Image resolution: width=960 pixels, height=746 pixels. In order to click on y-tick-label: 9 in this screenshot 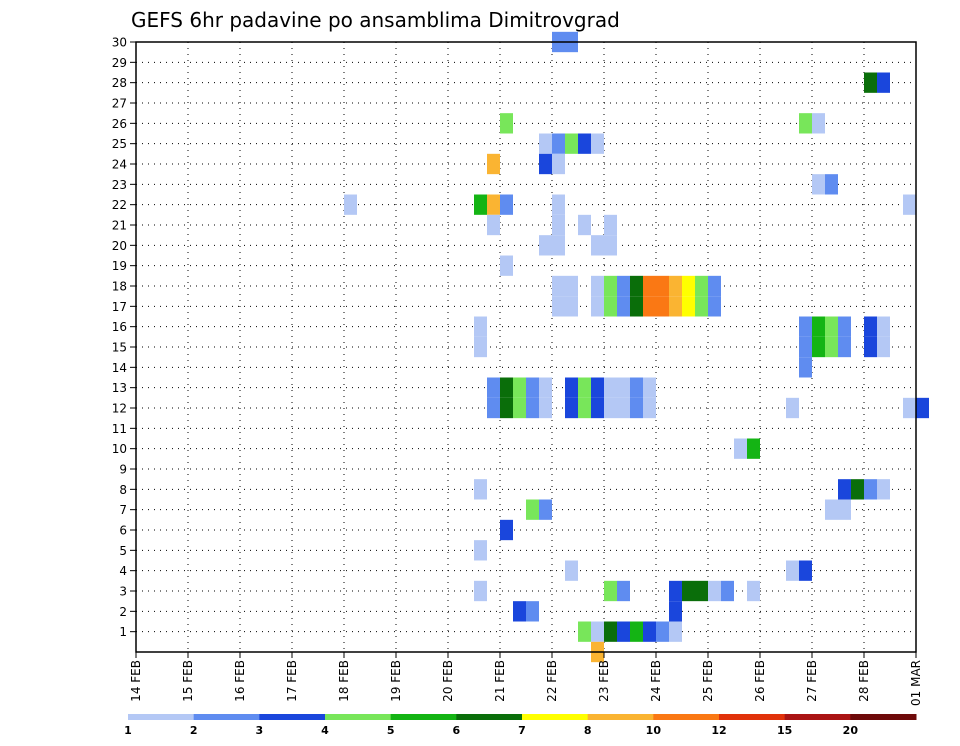, I will do `click(123, 470)`.